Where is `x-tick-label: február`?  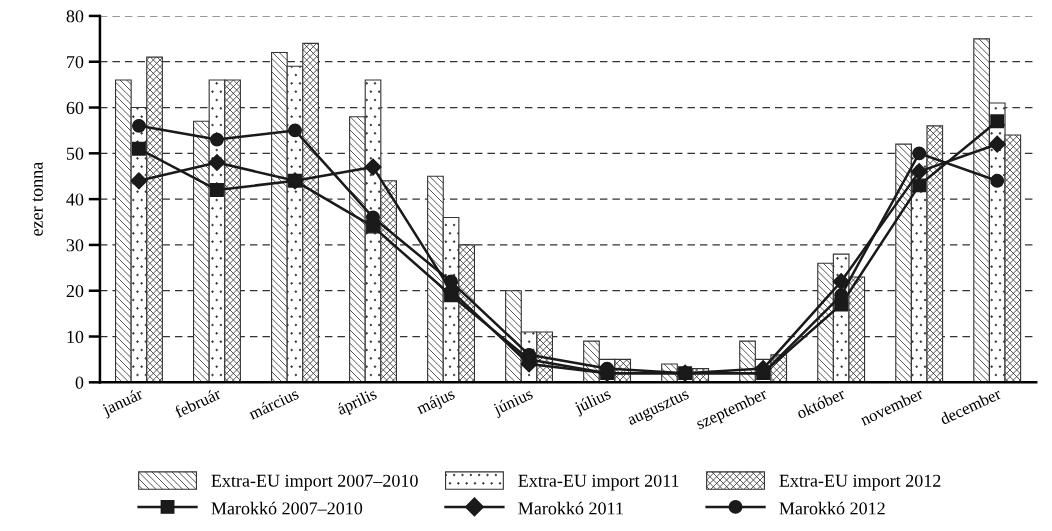
x-tick-label: február is located at coordinates (197, 402).